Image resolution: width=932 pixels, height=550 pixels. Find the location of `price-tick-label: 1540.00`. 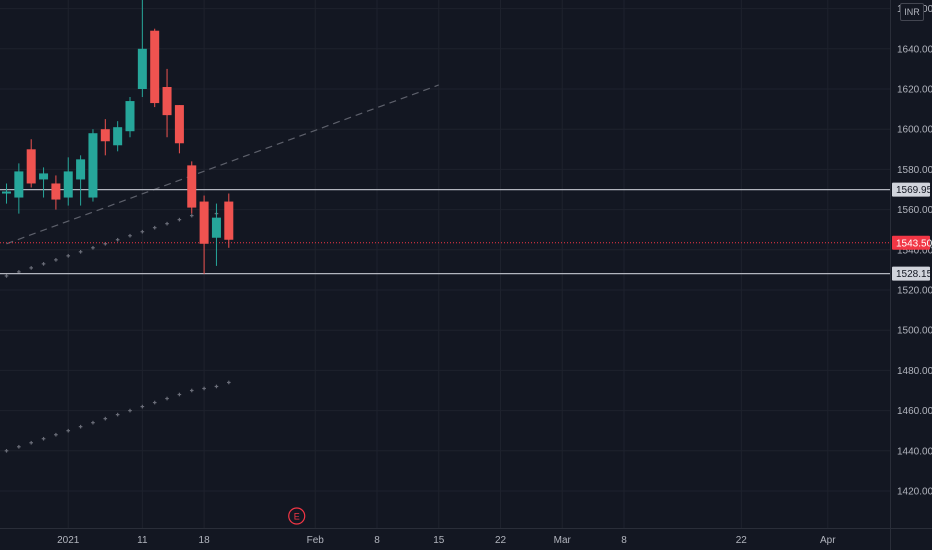

price-tick-label: 1540.00 is located at coordinates (914, 250).